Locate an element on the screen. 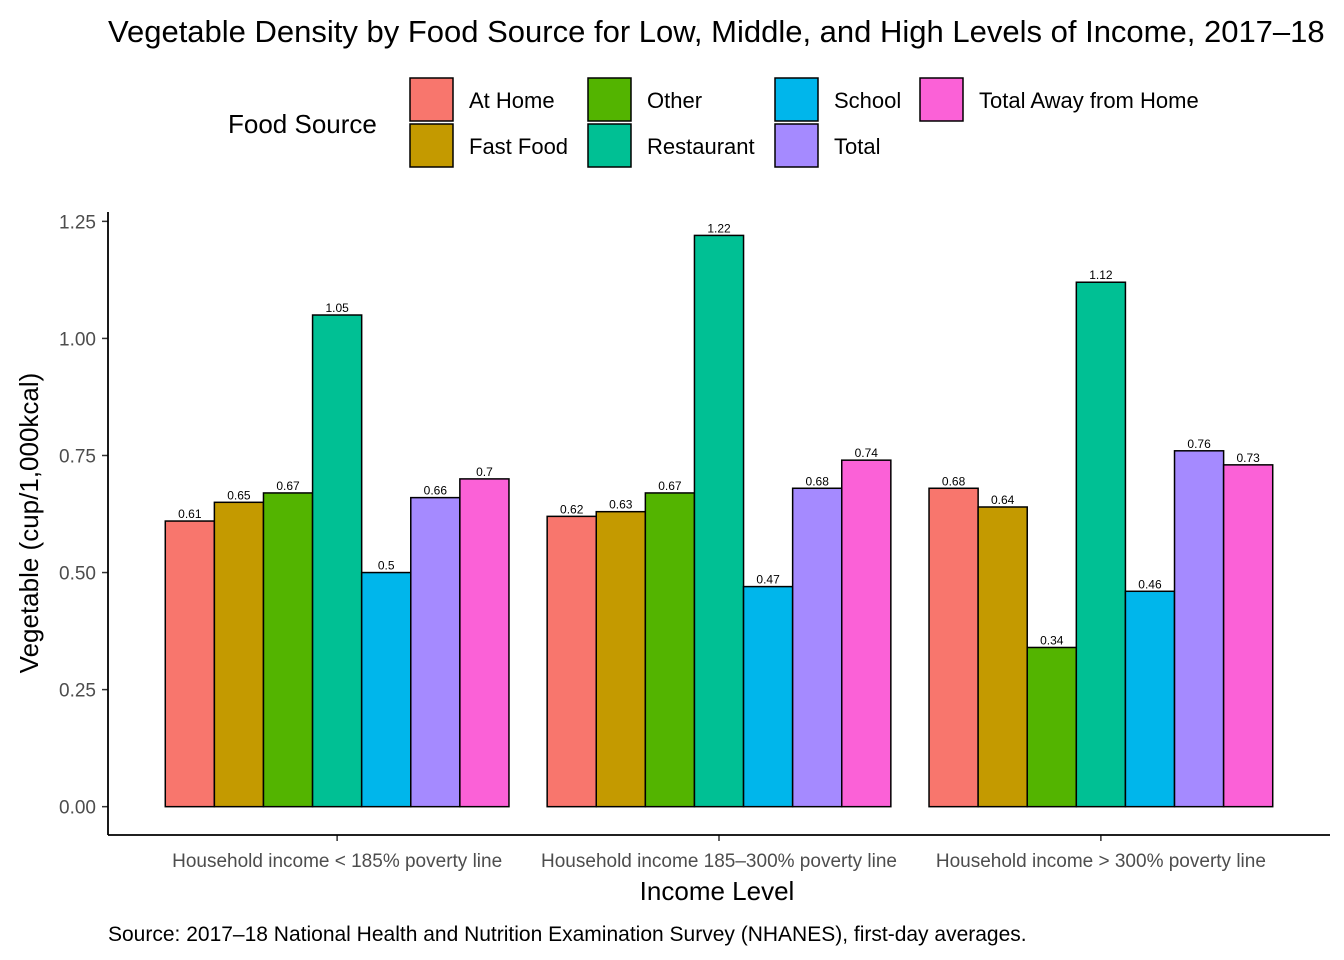 The image size is (1344, 960). bar-value-label: 0.64 is located at coordinates (1003, 500).